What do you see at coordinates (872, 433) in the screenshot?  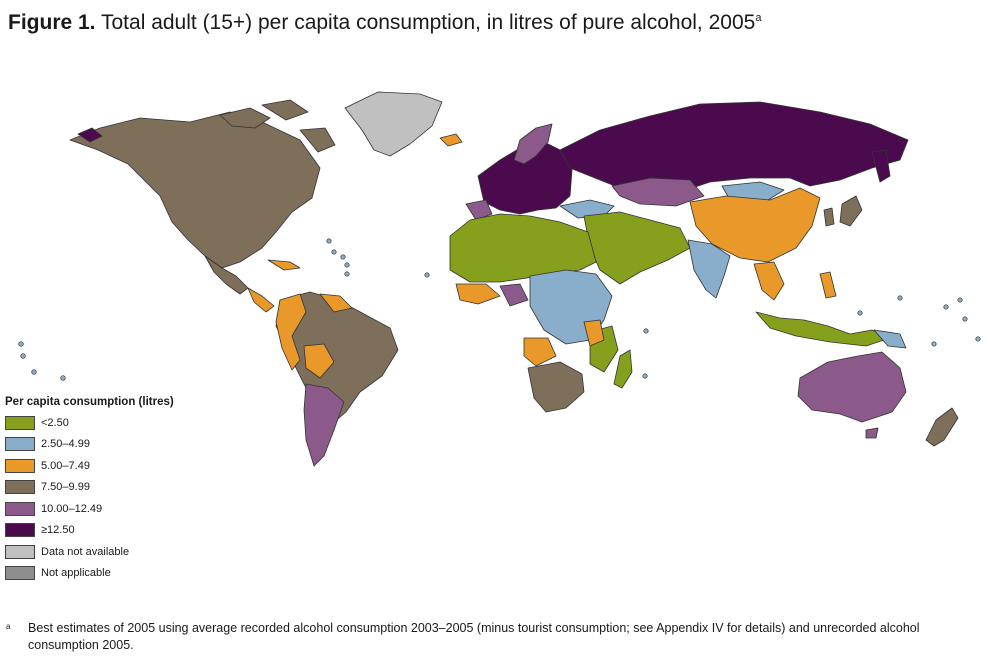 I see `region-tasmania` at bounding box center [872, 433].